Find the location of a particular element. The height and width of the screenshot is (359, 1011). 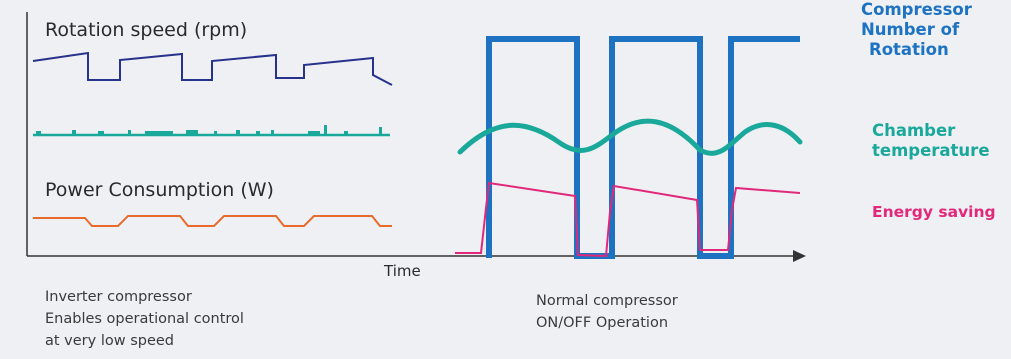

normal-caption-line: Normal compressor is located at coordinates (607, 301).